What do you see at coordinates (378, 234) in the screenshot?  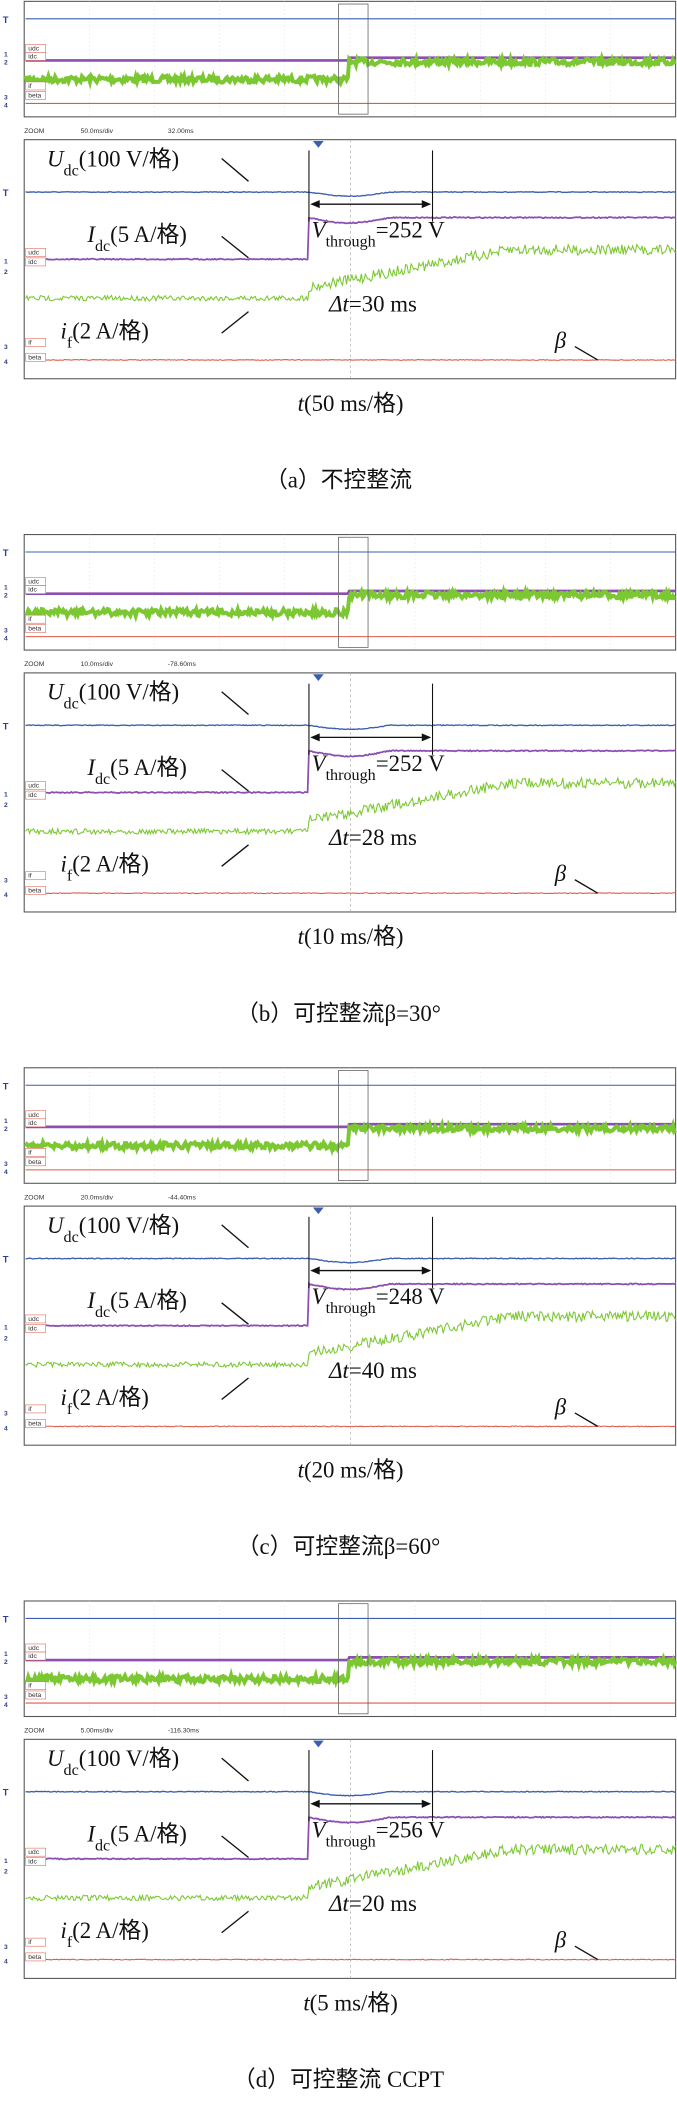 I see `vthrough-label: Vthrough=252 V` at bounding box center [378, 234].